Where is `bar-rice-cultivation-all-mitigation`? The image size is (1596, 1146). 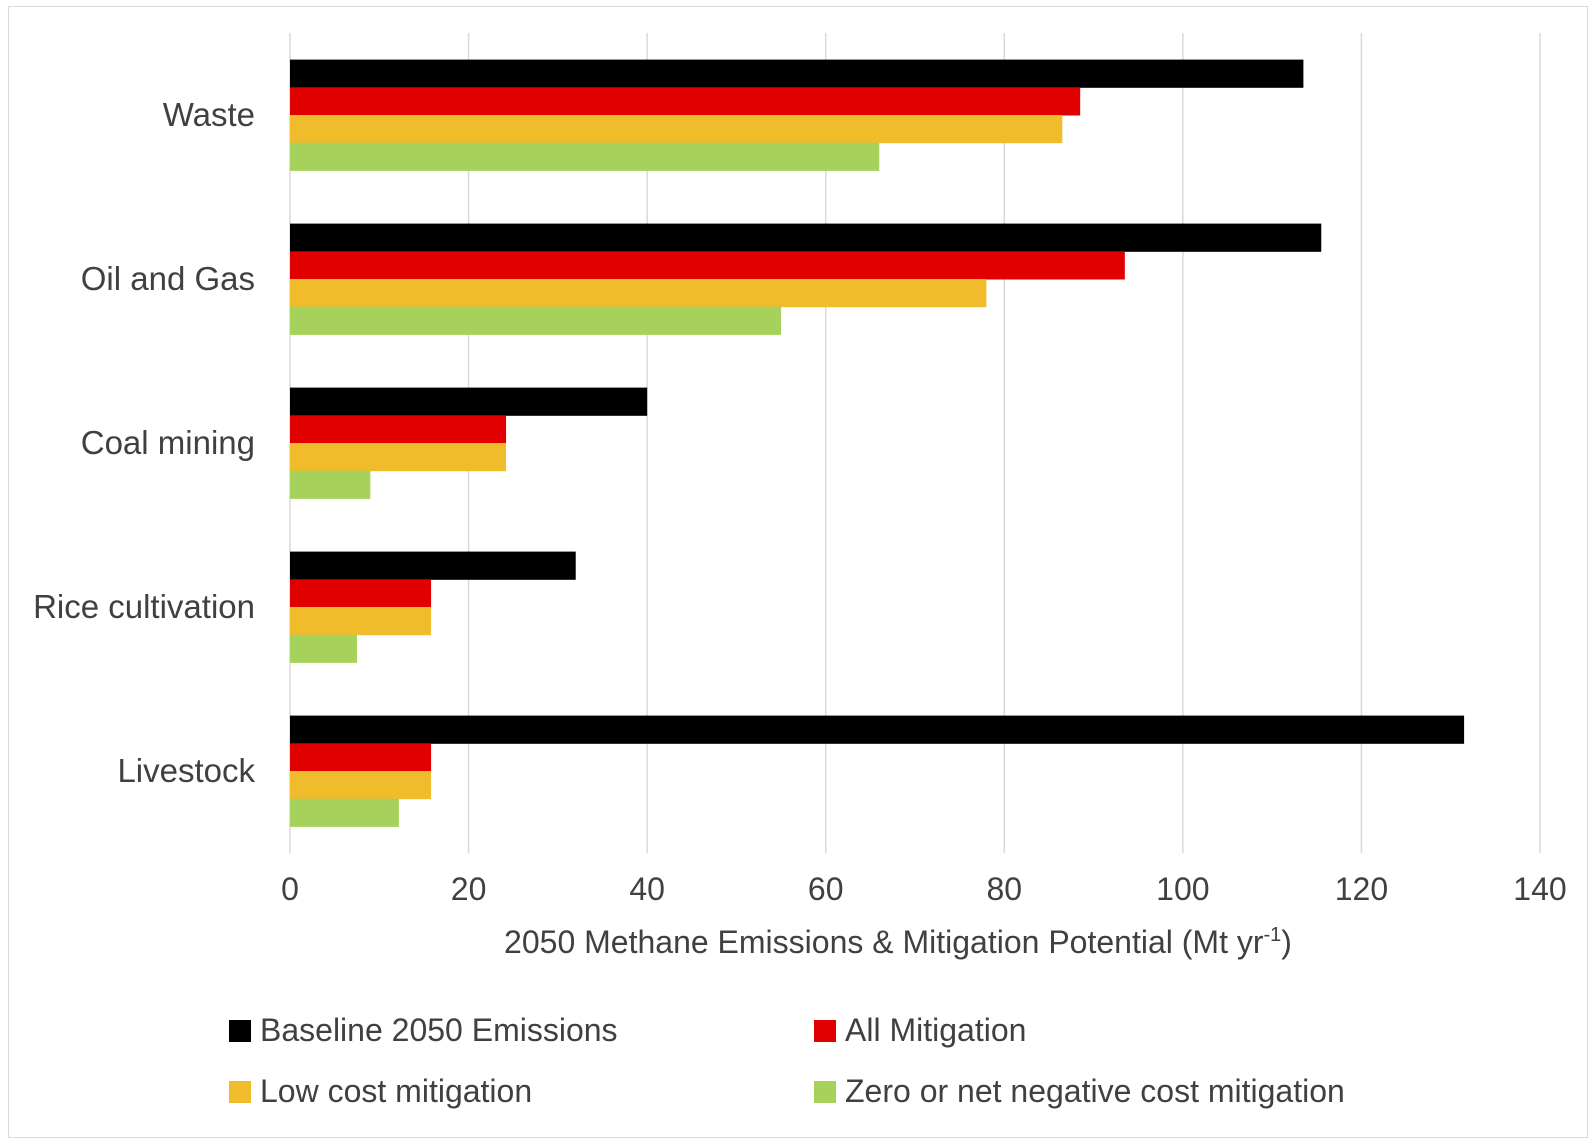 bar-rice-cultivation-all-mitigation is located at coordinates (361, 593).